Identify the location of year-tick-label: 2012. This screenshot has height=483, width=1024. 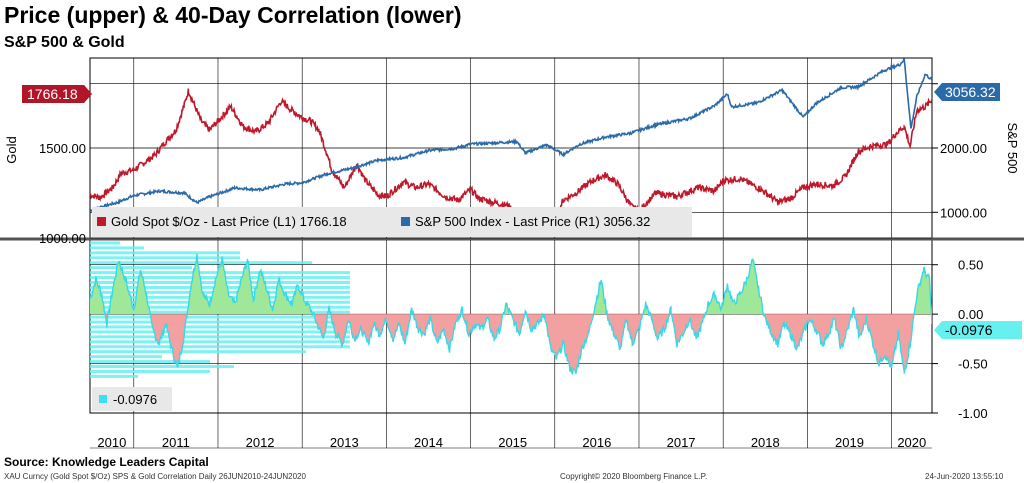
(260, 442).